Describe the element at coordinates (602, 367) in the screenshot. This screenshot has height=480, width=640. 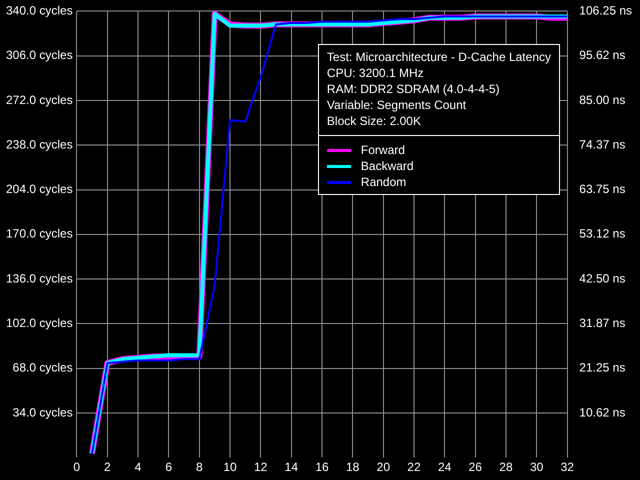
I see `y2-tick-label: 21.25 ns` at that location.